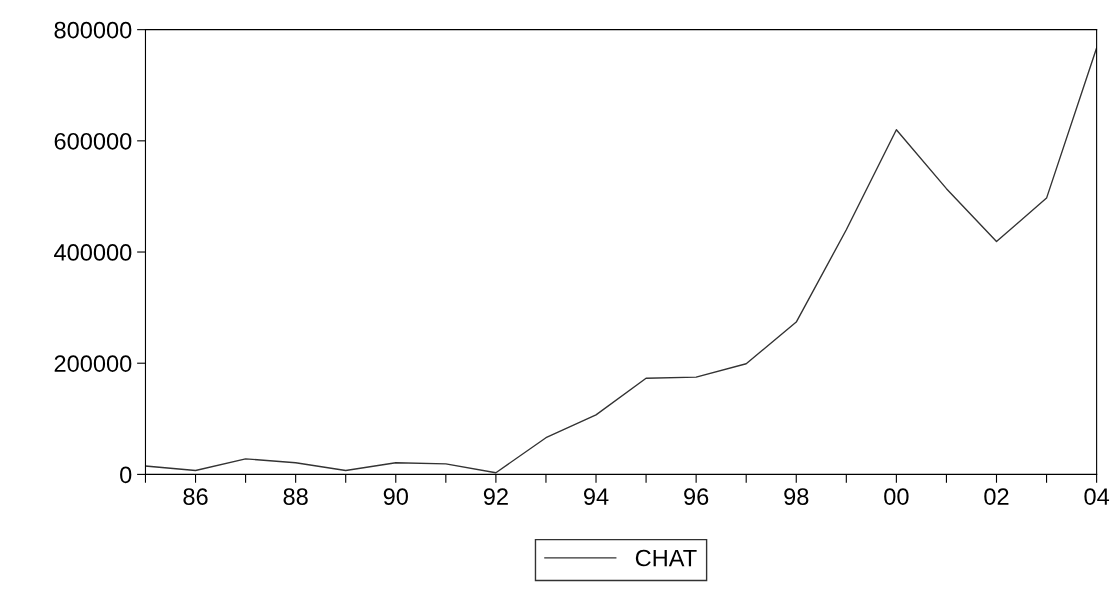 This screenshot has width=1119, height=593. Describe the element at coordinates (395, 496) in the screenshot. I see `x-tick-label: 90` at that location.